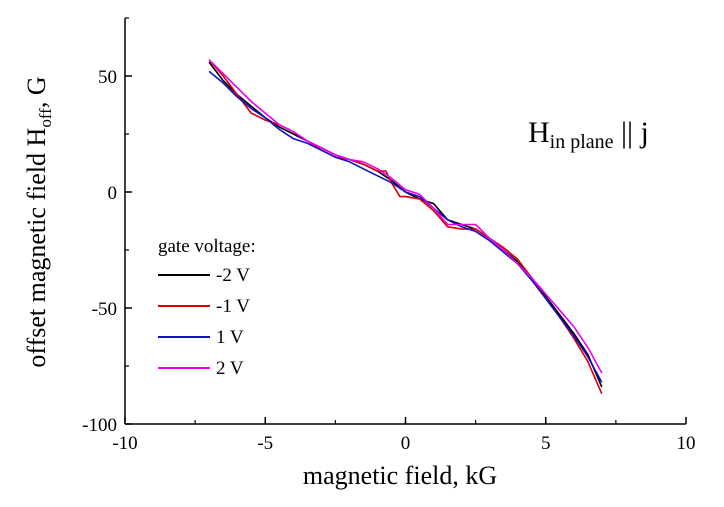  I want to click on y-tick-label: -100, so click(99, 425).